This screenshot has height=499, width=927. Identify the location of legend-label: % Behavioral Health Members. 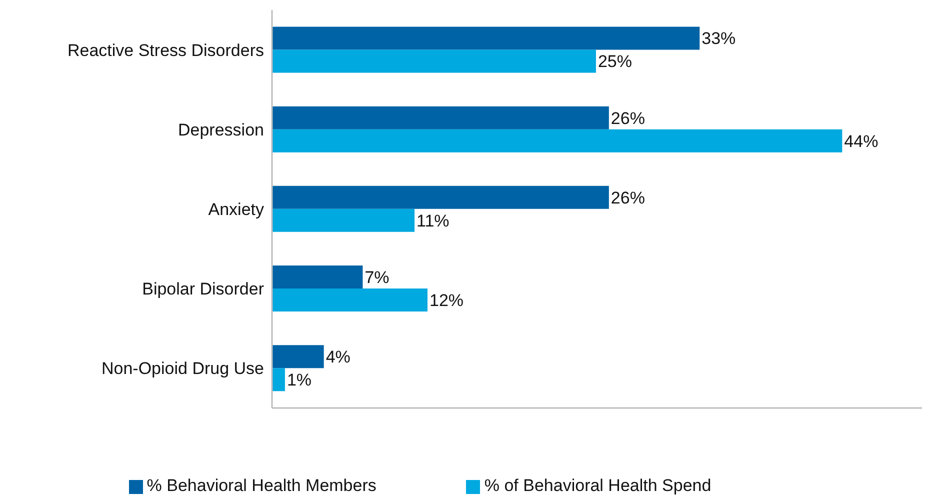
(261, 485).